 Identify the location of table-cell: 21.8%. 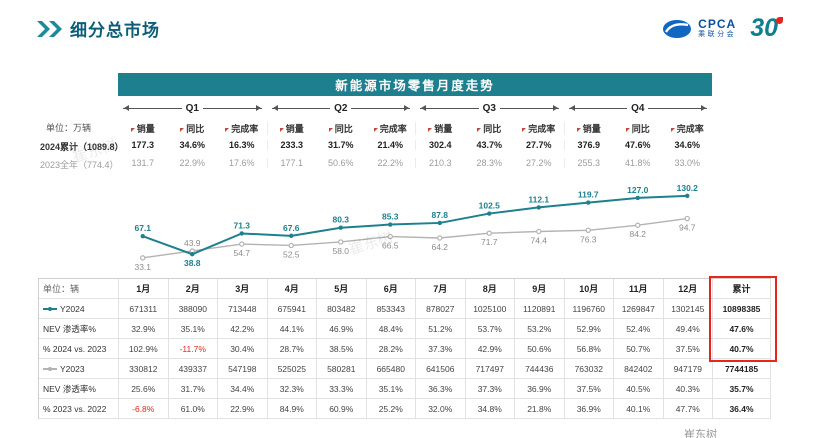
(540, 409).